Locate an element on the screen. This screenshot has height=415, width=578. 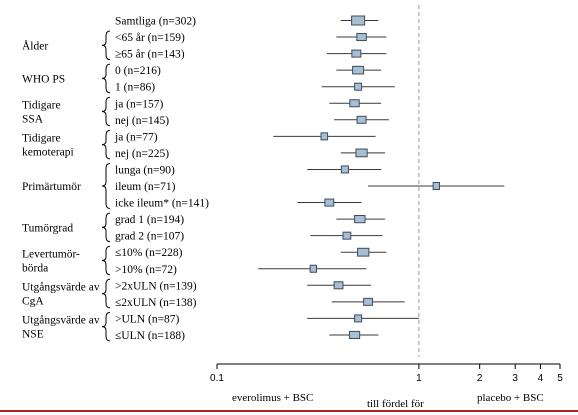
row-label-6: nej (n=145) is located at coordinates (142, 121).